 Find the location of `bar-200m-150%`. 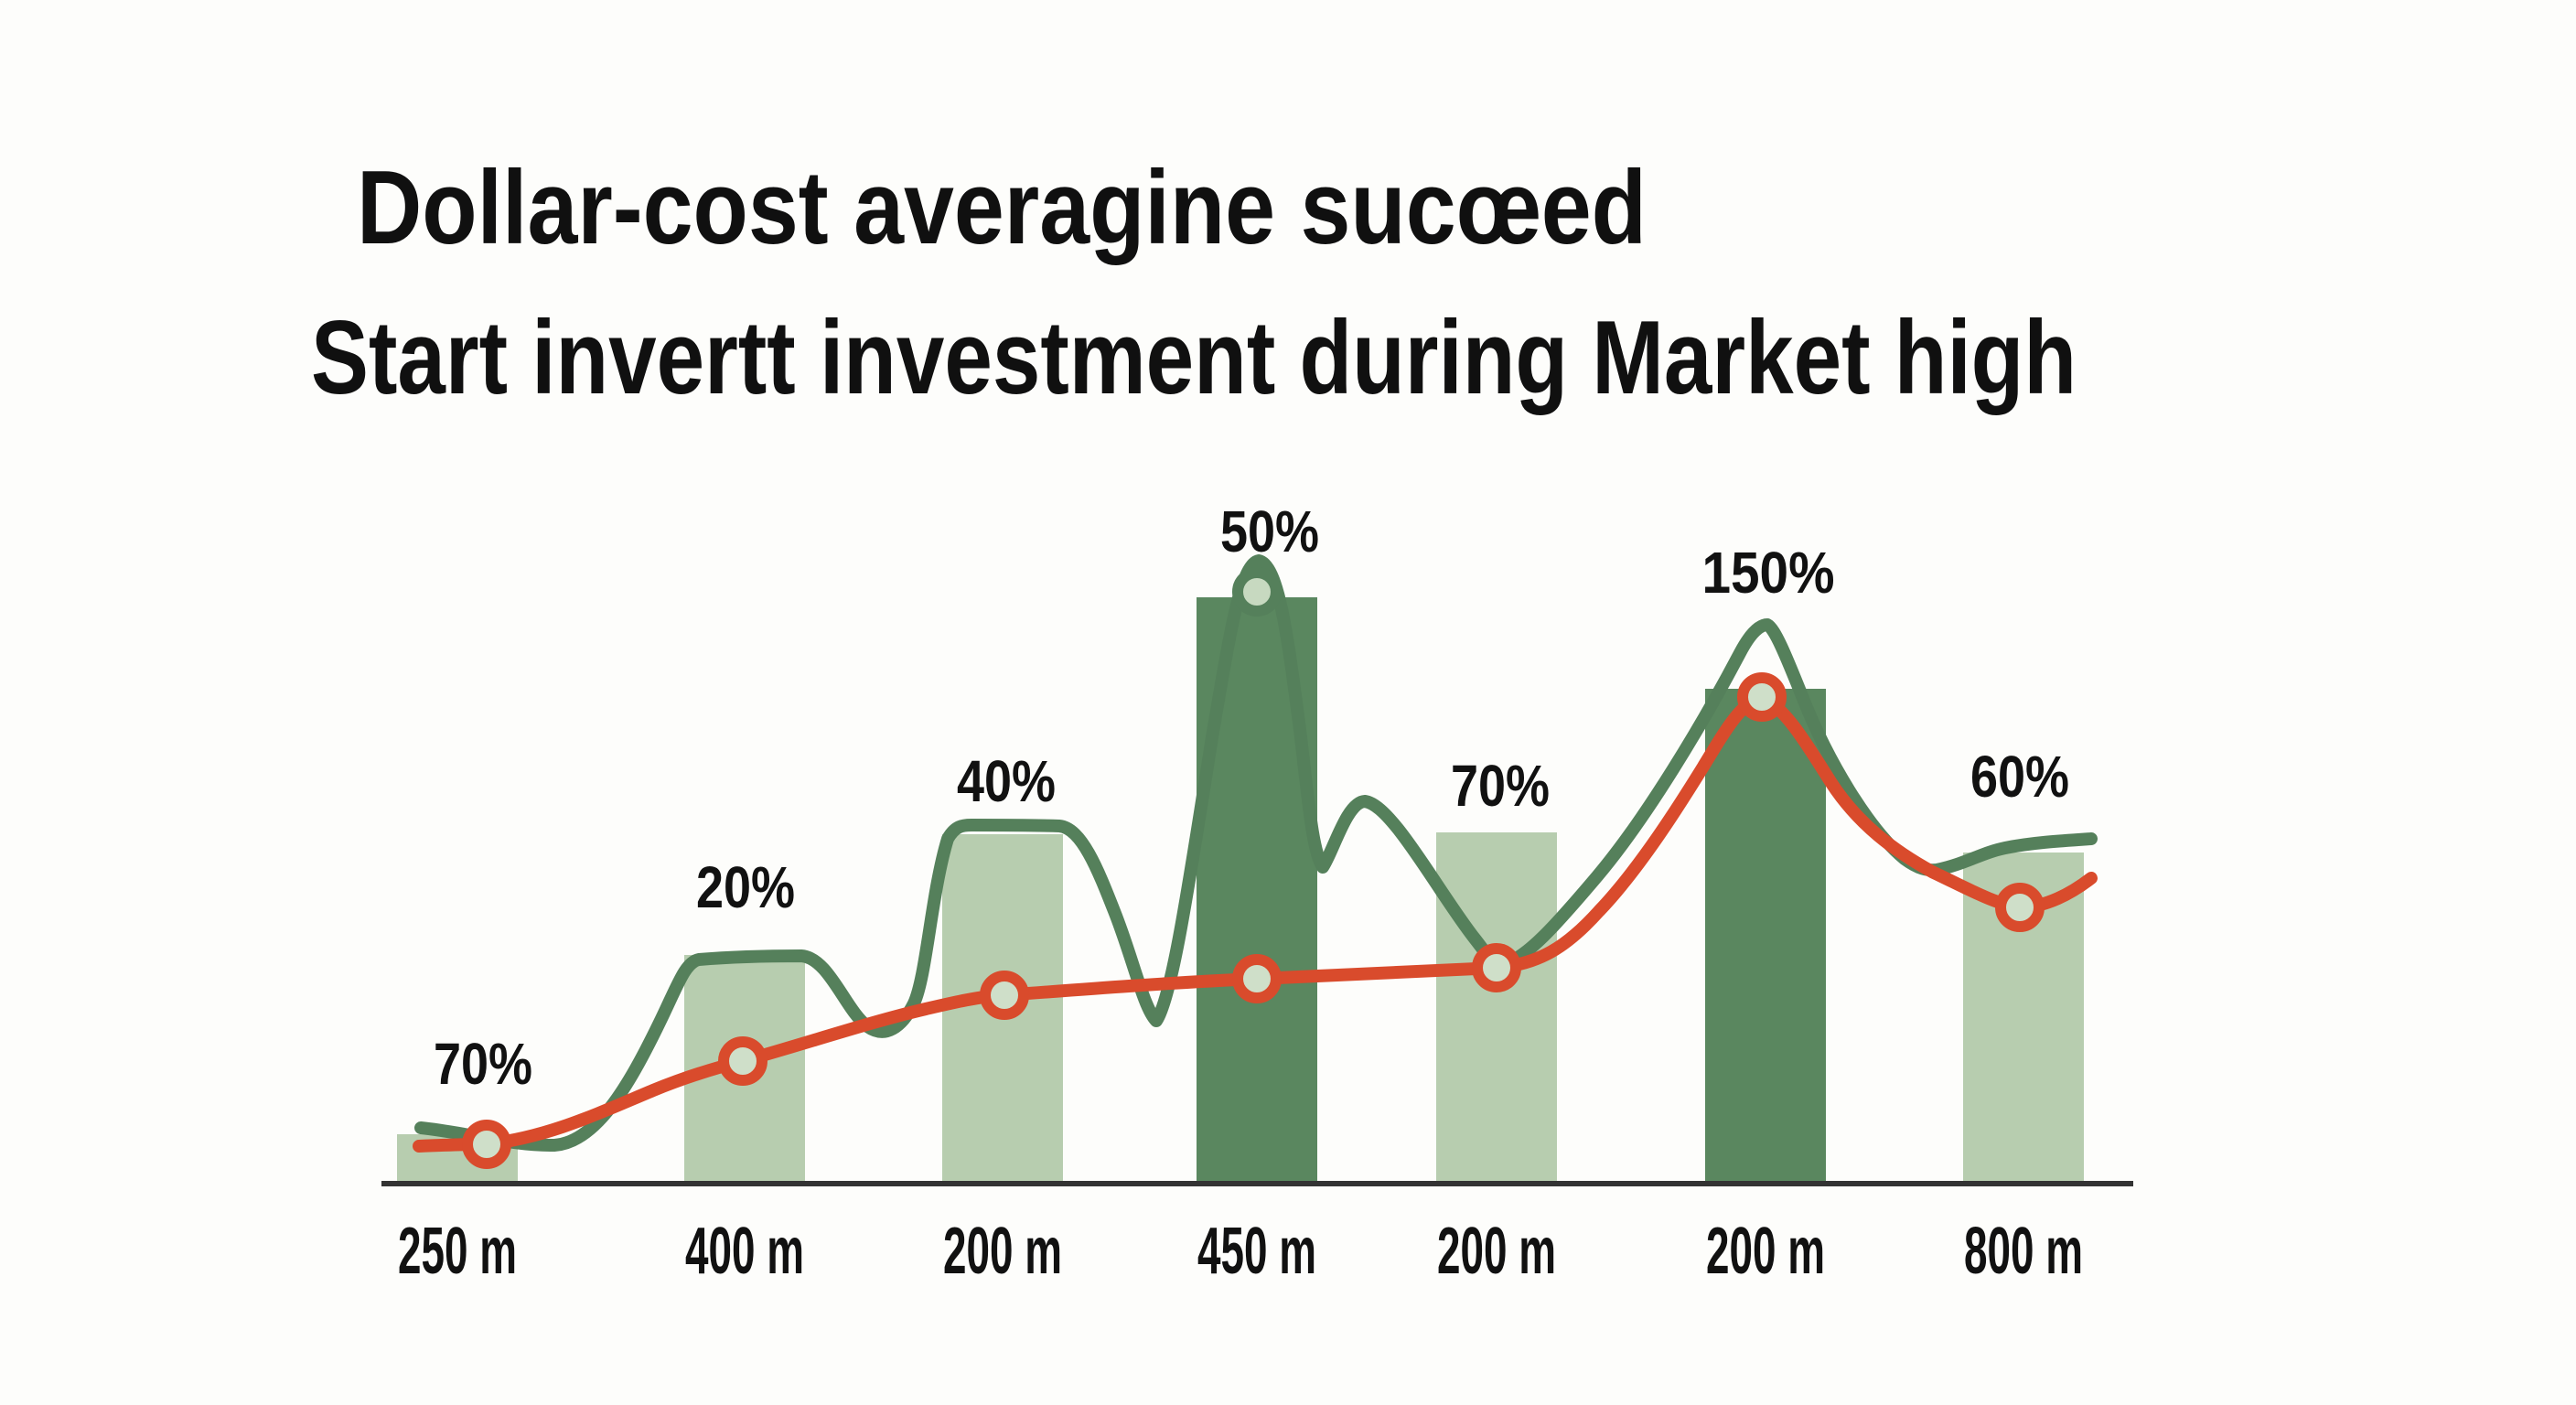

bar-200m-150% is located at coordinates (1766, 936).